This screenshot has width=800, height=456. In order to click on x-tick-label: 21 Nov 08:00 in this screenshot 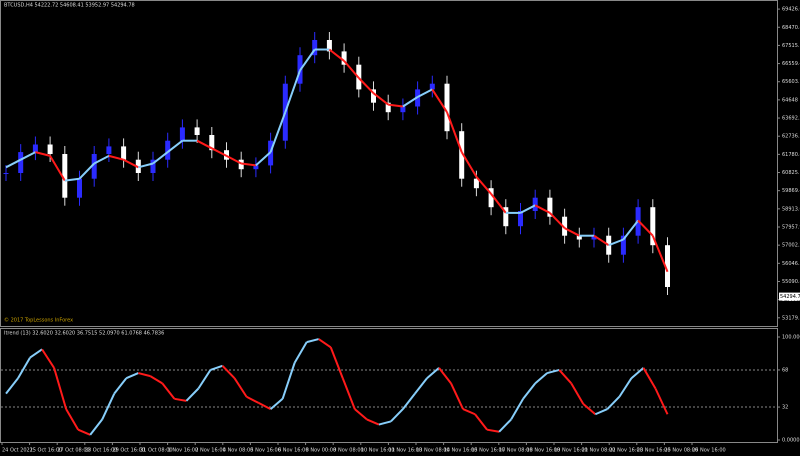, I will do `click(599, 451)`.